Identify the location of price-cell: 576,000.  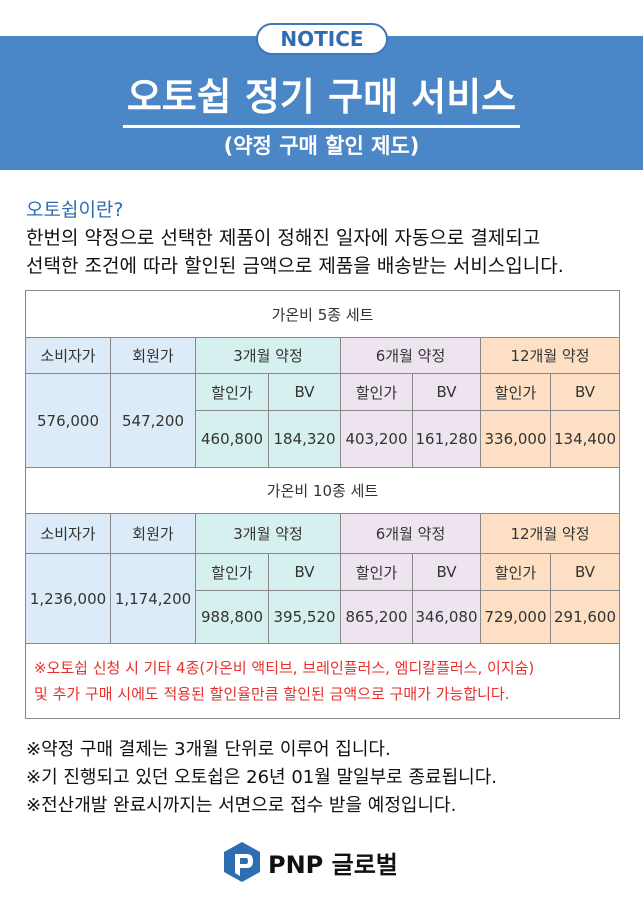
(68, 420).